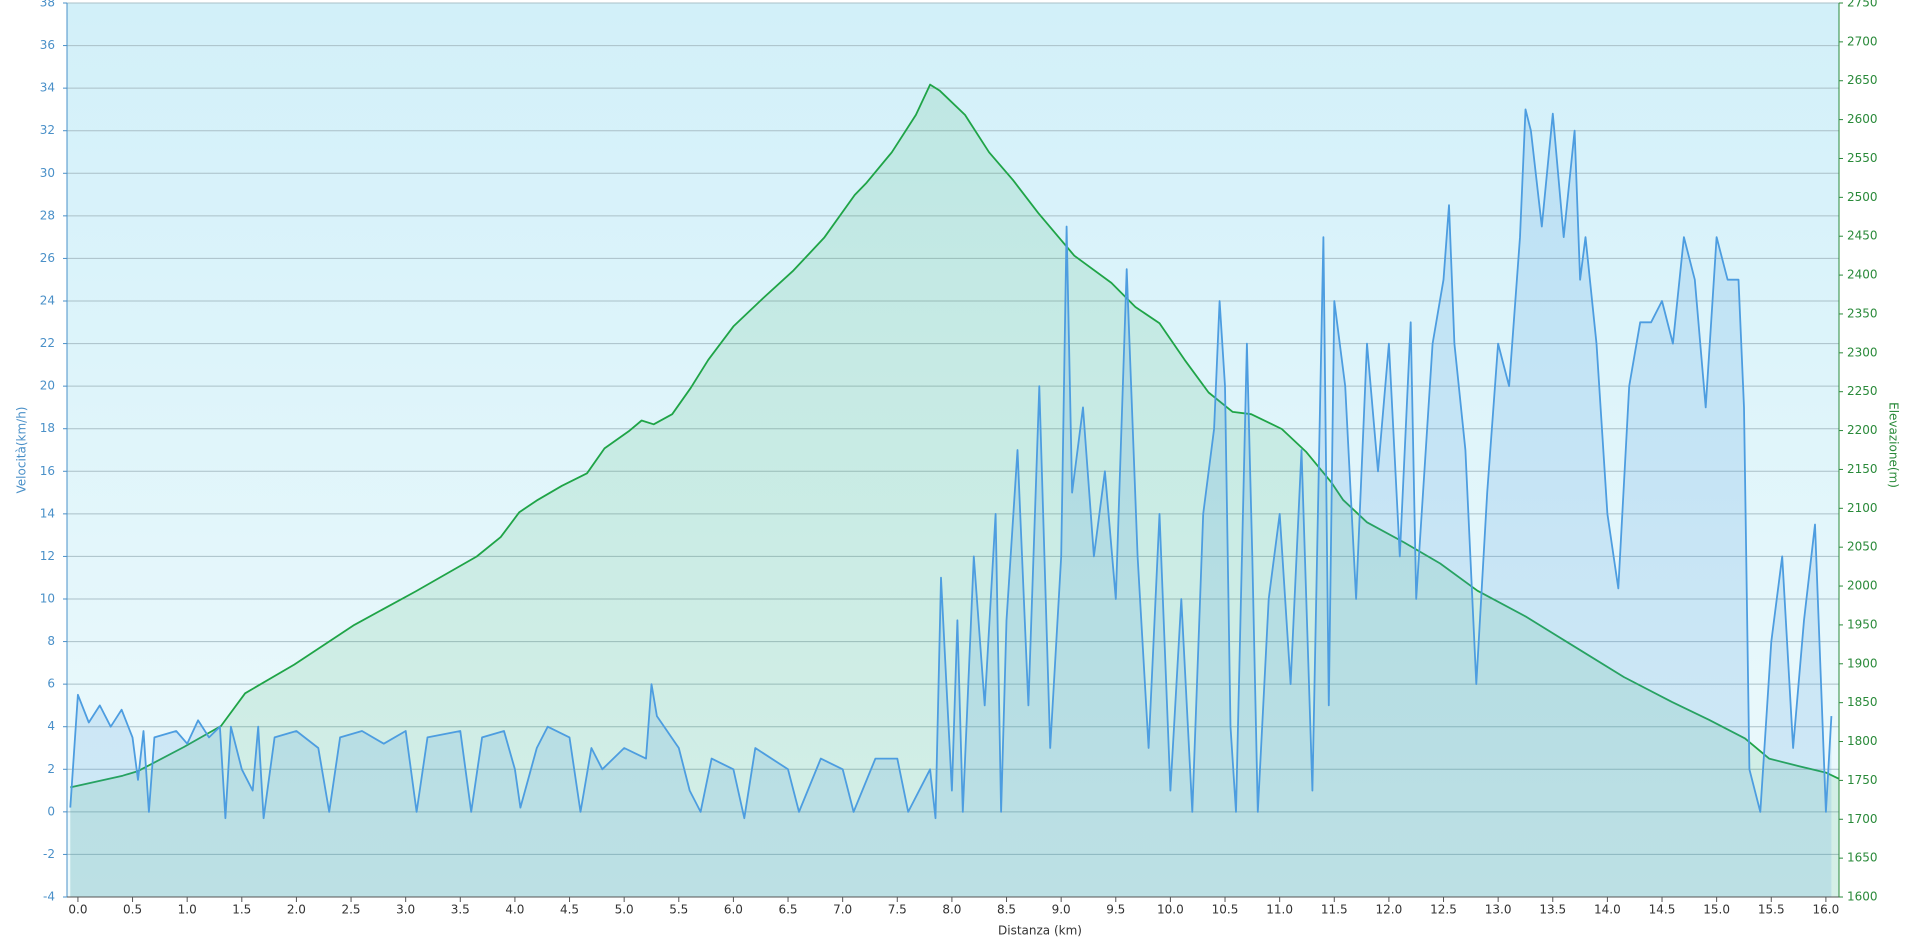  Describe the element at coordinates (1862, 702) in the screenshot. I see `y2-tick-label: 1850` at that location.